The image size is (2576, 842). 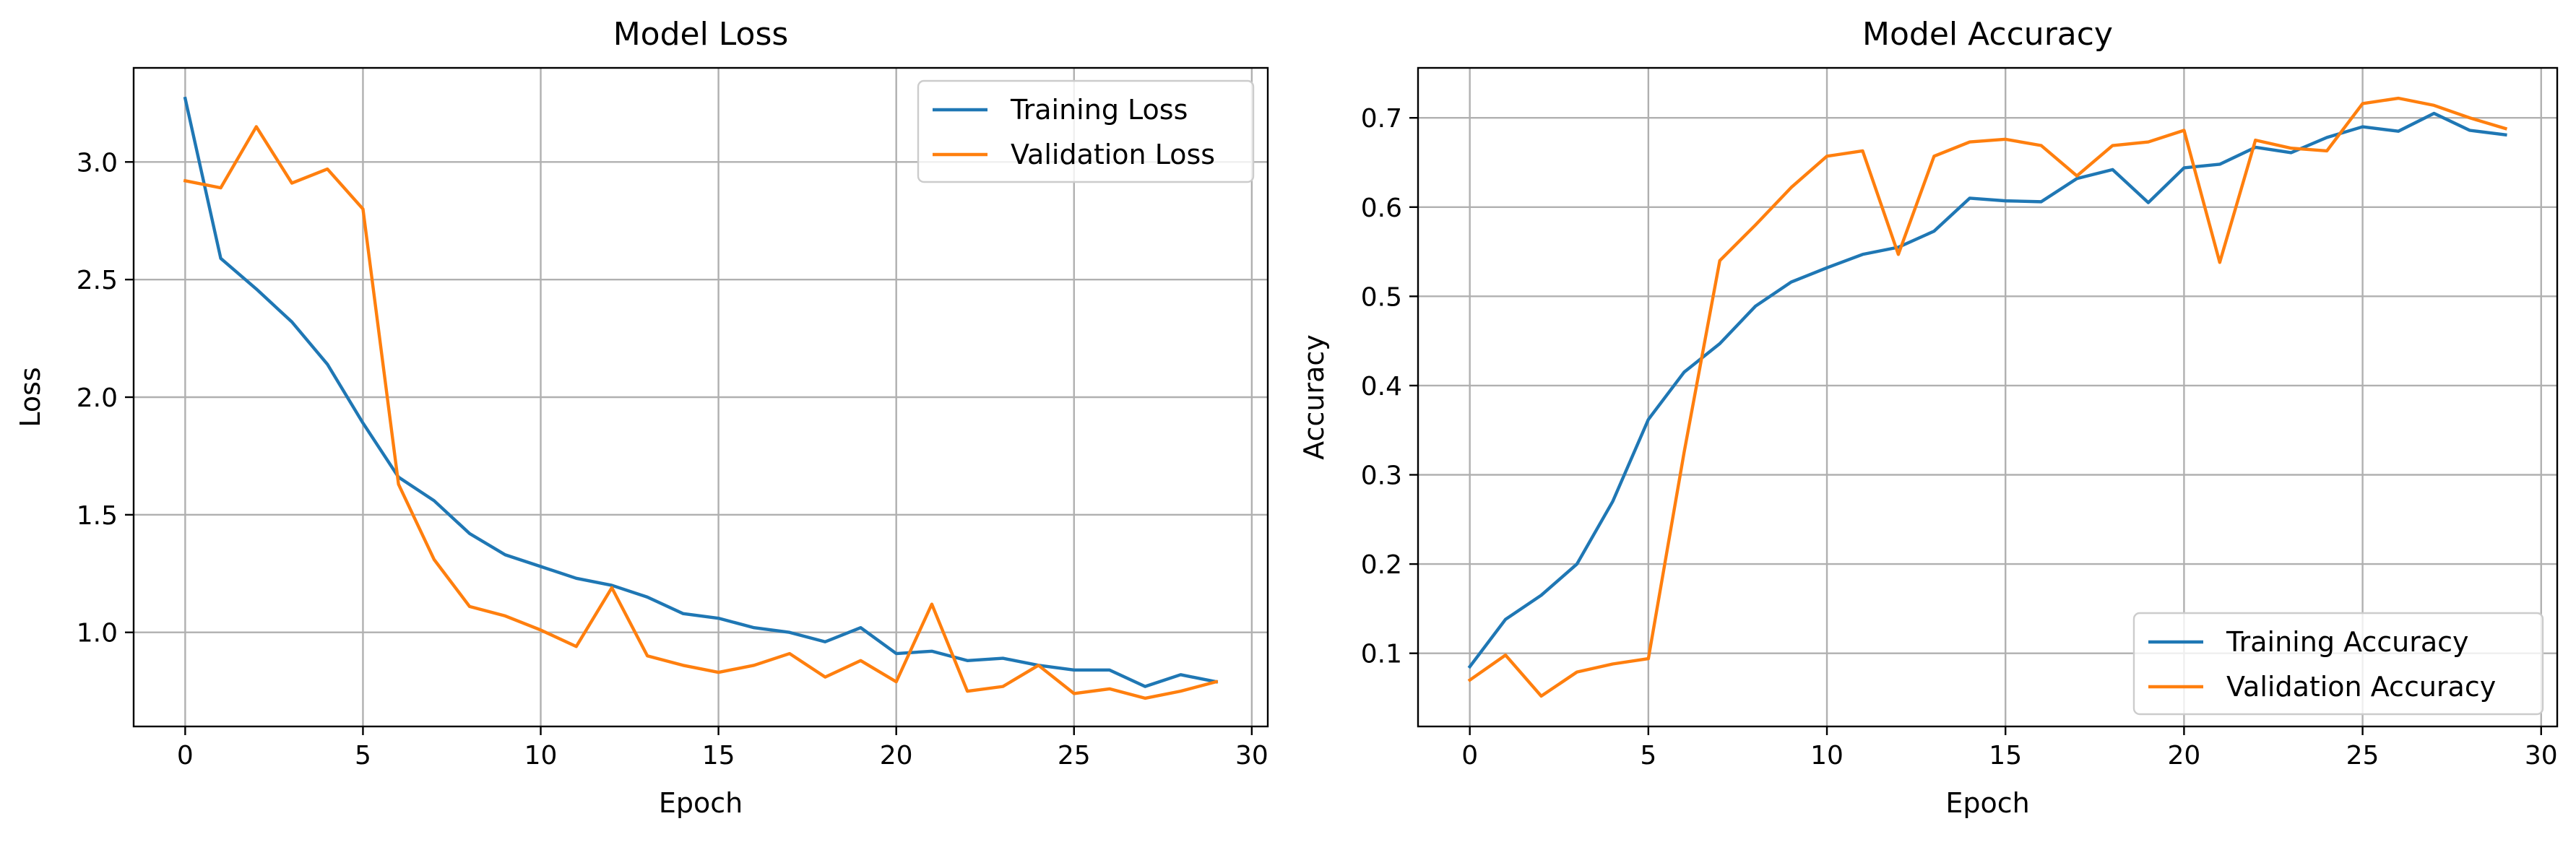 I want to click on accuracy-y-tick-label: 0.5, so click(x=1381, y=297).